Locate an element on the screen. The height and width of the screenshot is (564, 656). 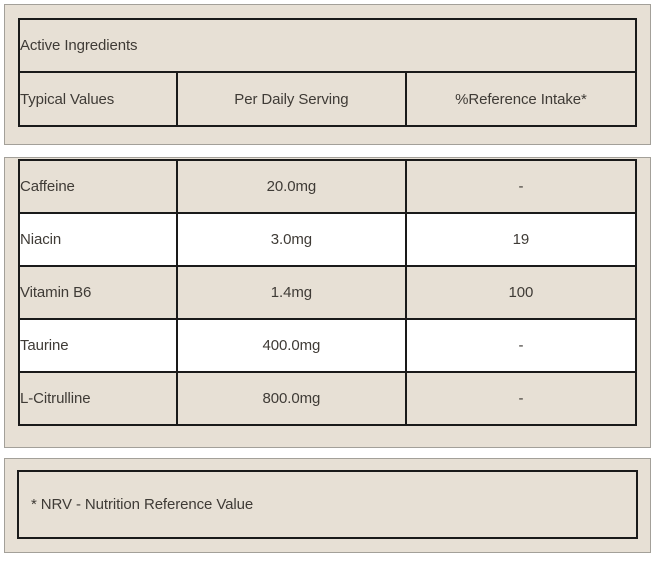
table-row: Taurine 400.0mg - is located at coordinates (328, 345).